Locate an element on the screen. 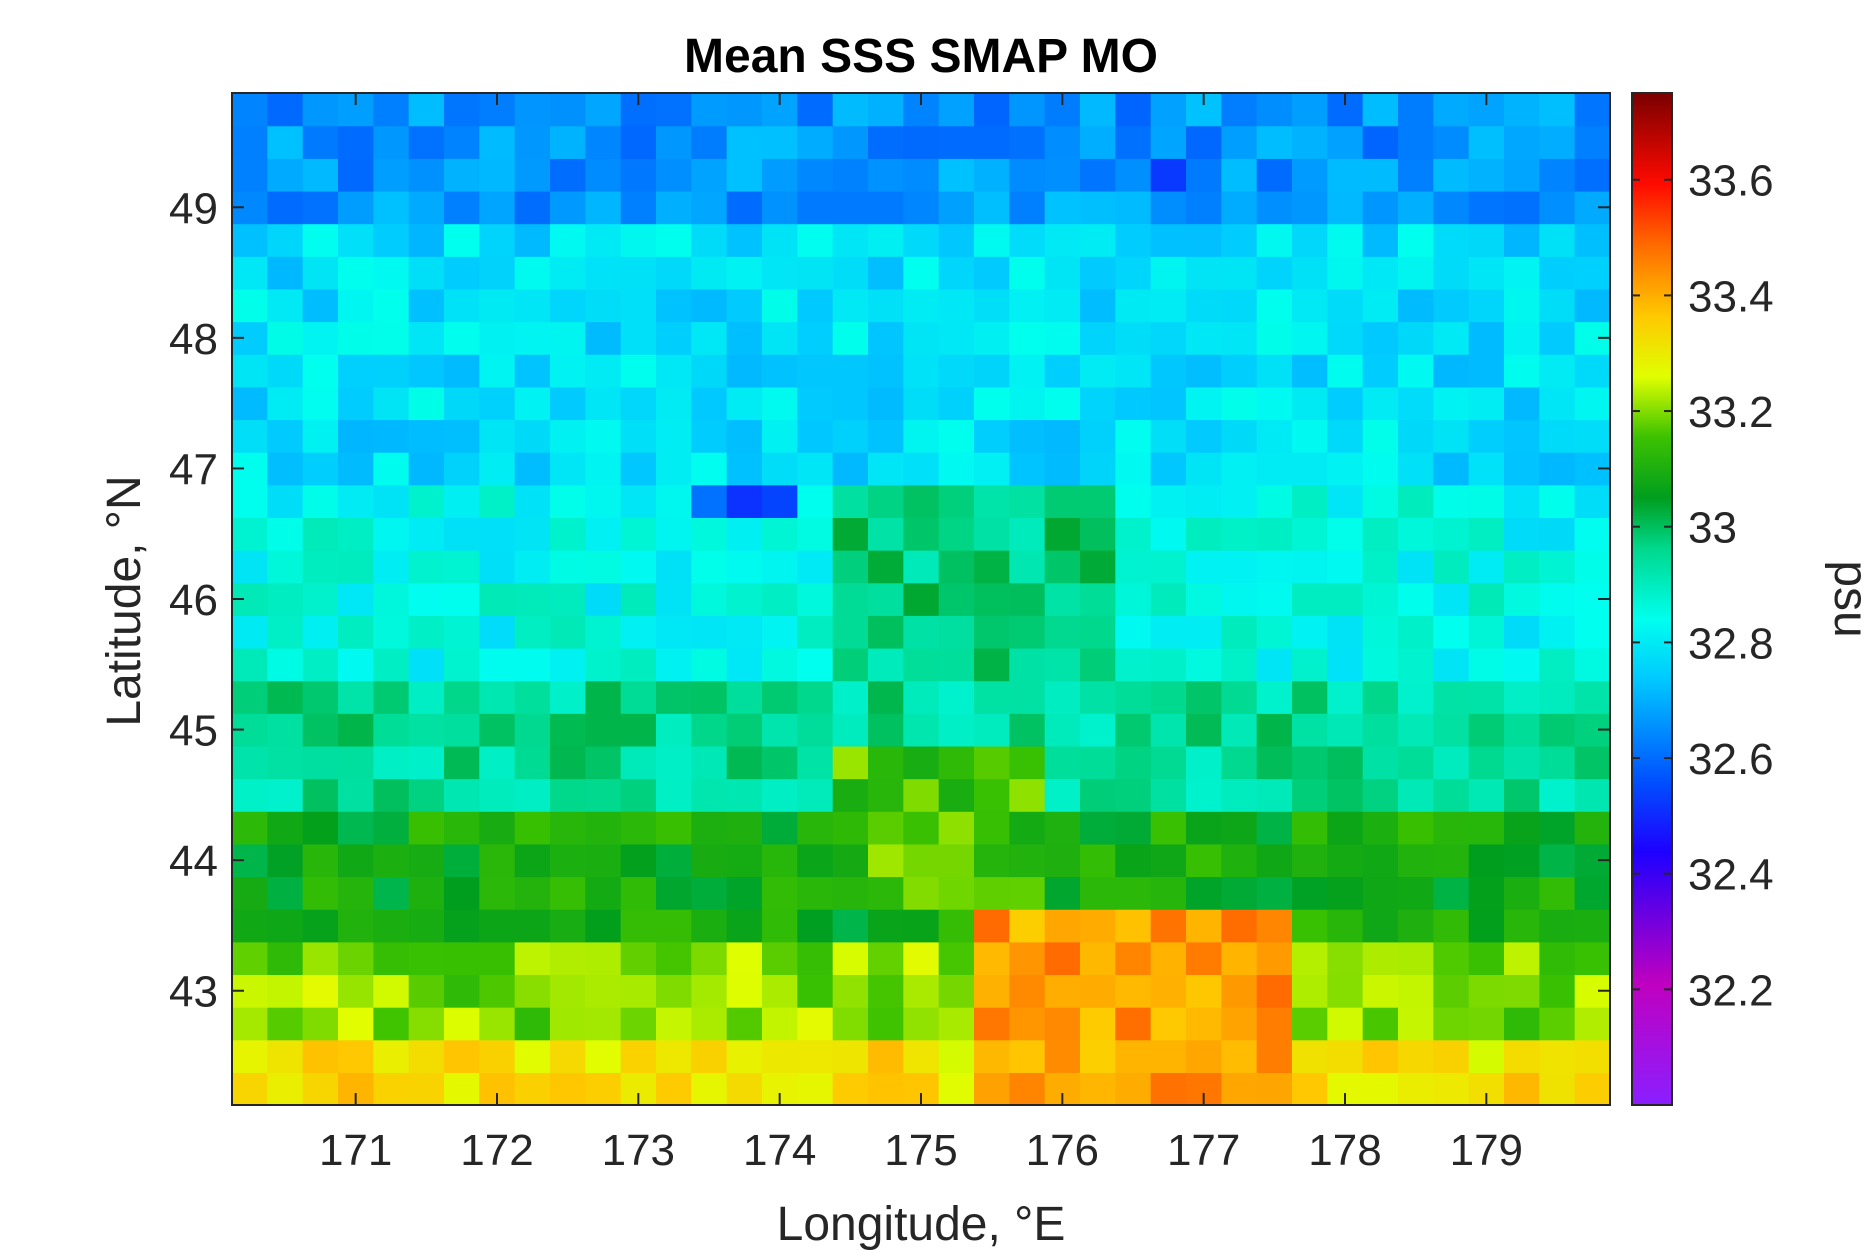 The image size is (1875, 1250). x-tick-label: 172 is located at coordinates (496, 1150).